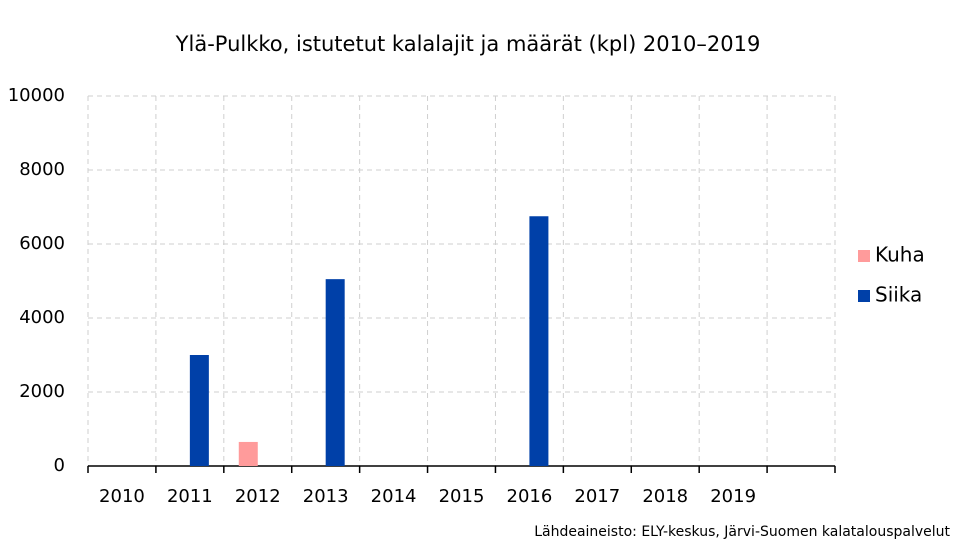  What do you see at coordinates (42, 243) in the screenshot?
I see `y-tick-label: 6000` at bounding box center [42, 243].